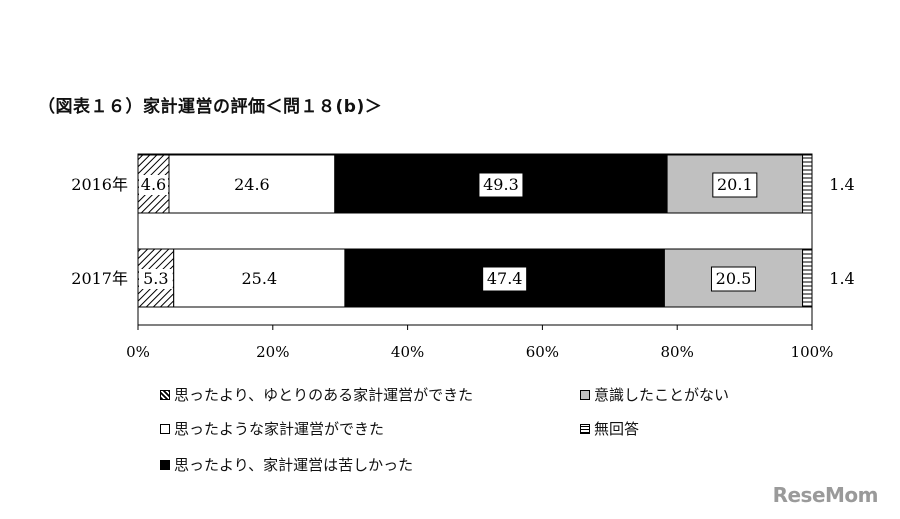 This screenshot has width=900, height=519. Describe the element at coordinates (407, 352) in the screenshot. I see `x-tick-label: 40%` at that location.